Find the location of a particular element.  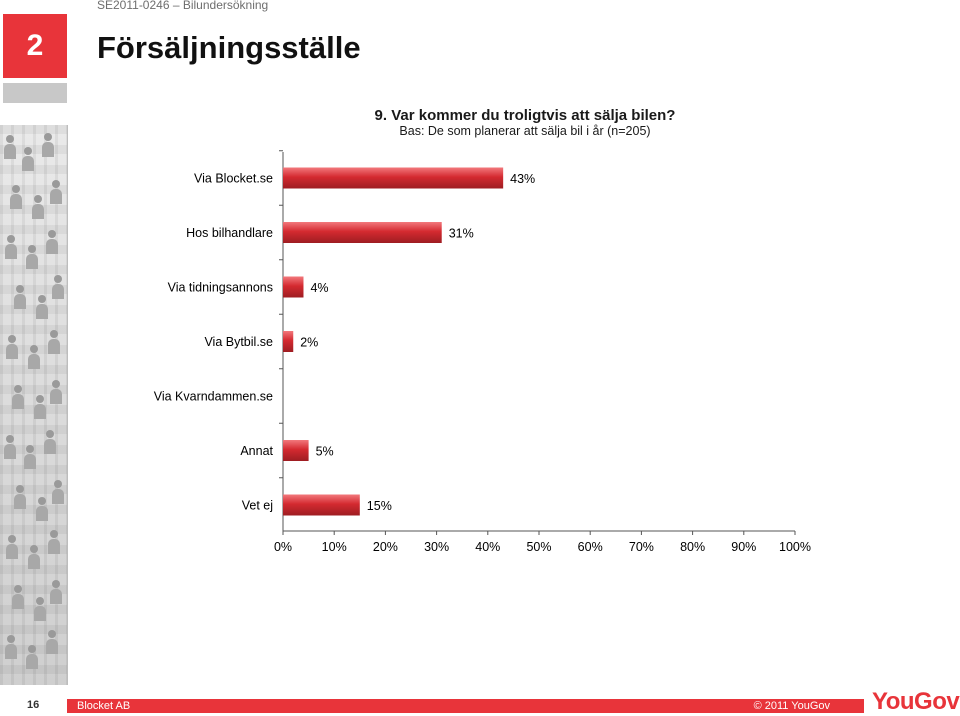

data-label: 4% is located at coordinates (319, 288).